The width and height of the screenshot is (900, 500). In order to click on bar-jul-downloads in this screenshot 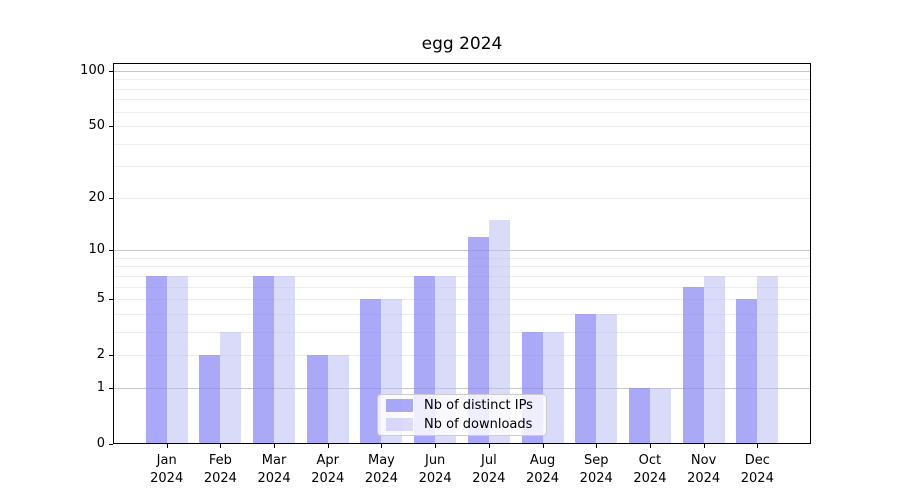, I will do `click(499, 331)`.